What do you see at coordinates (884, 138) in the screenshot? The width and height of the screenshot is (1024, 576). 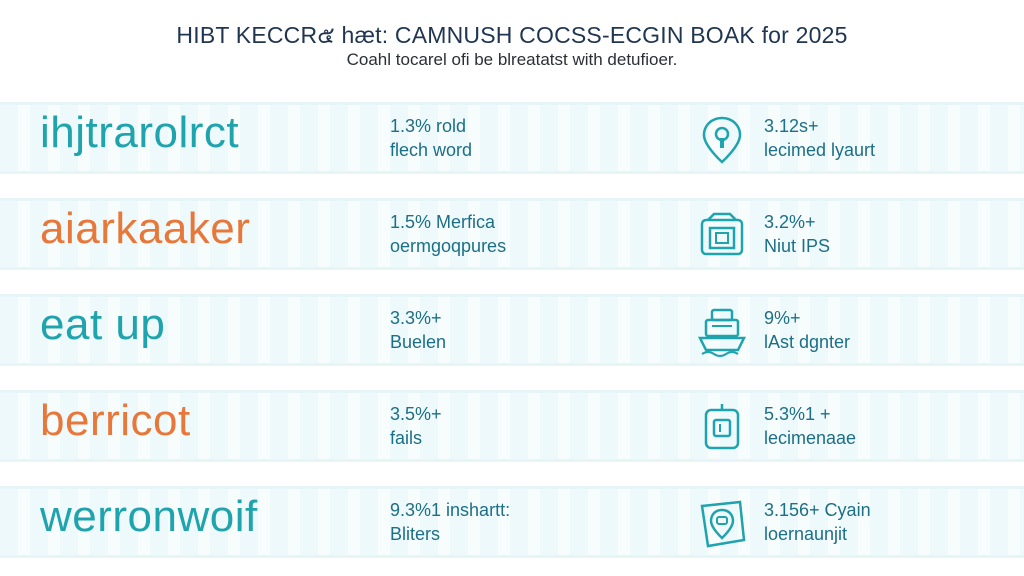 I see `row-side: 3.12s+ lecimed lyaurt` at bounding box center [884, 138].